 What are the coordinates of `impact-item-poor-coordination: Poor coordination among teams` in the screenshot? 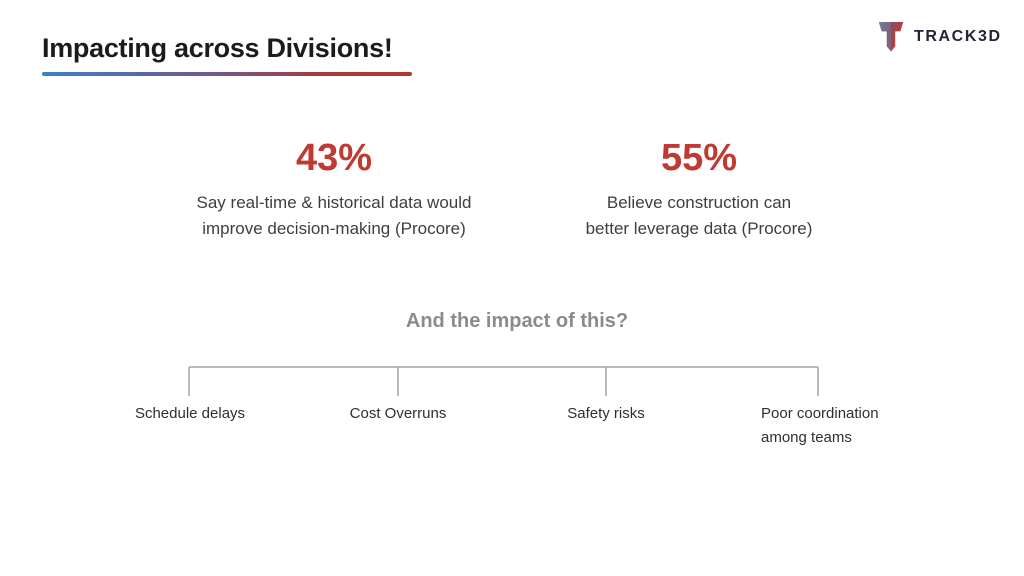 It's located at (820, 425).